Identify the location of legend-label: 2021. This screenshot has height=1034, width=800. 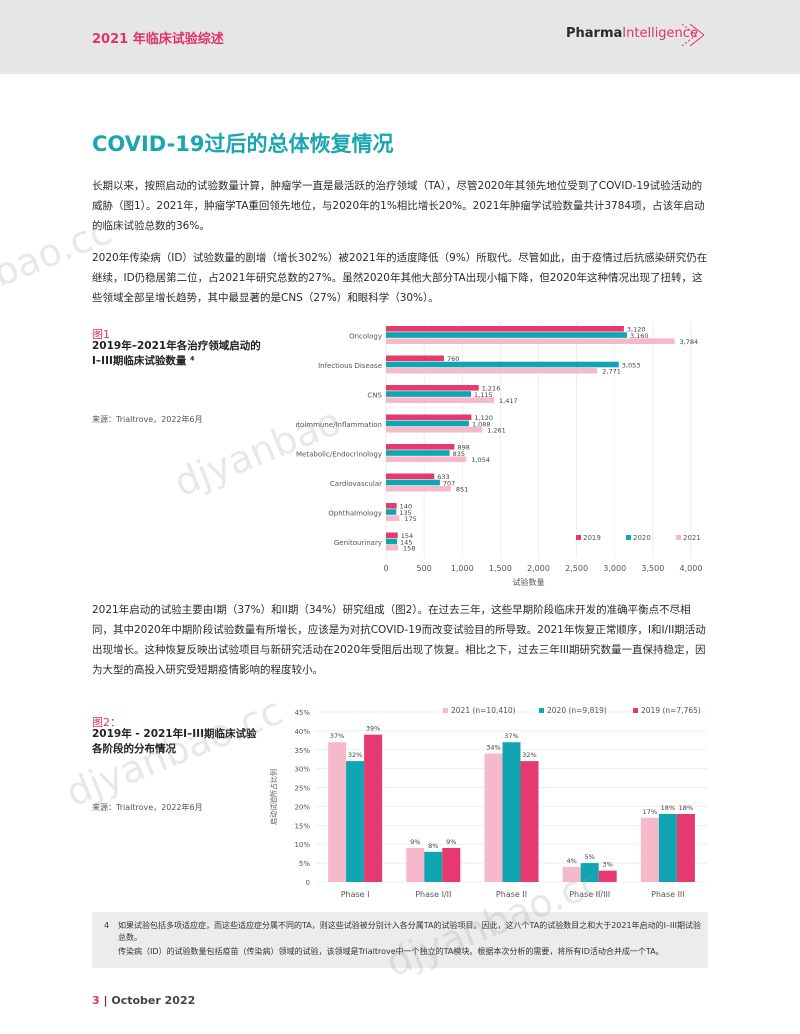
(692, 538).